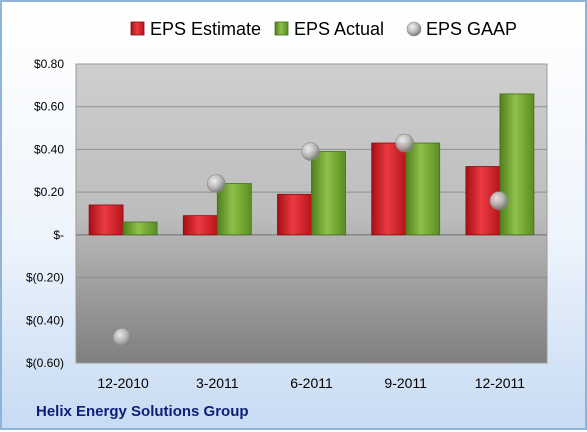  What do you see at coordinates (45, 363) in the screenshot?
I see `y-tick-label: $(0.60)` at bounding box center [45, 363].